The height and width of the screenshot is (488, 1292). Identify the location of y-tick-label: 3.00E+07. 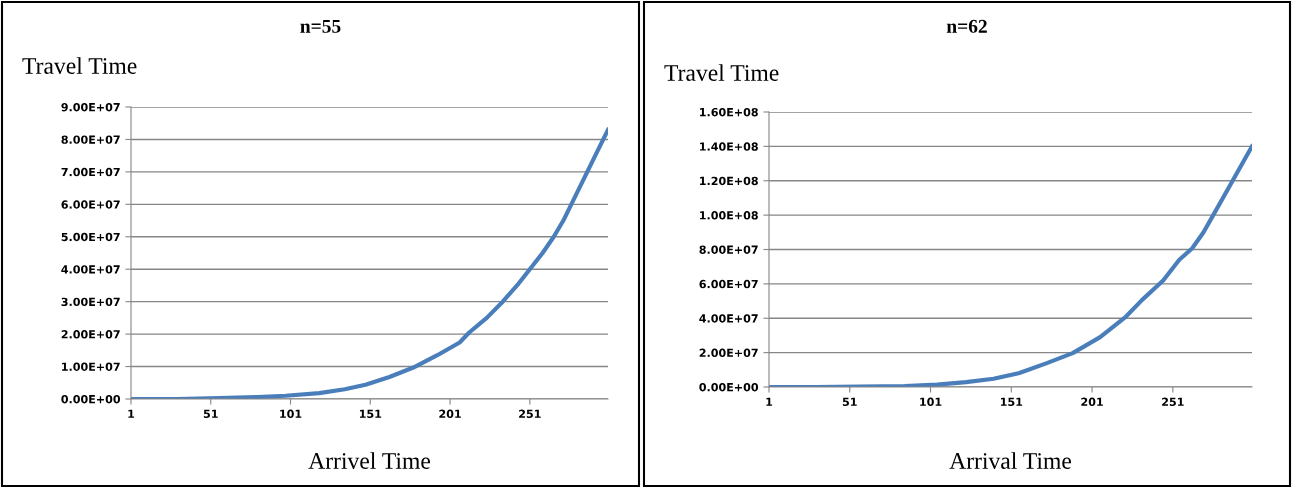
(90, 302).